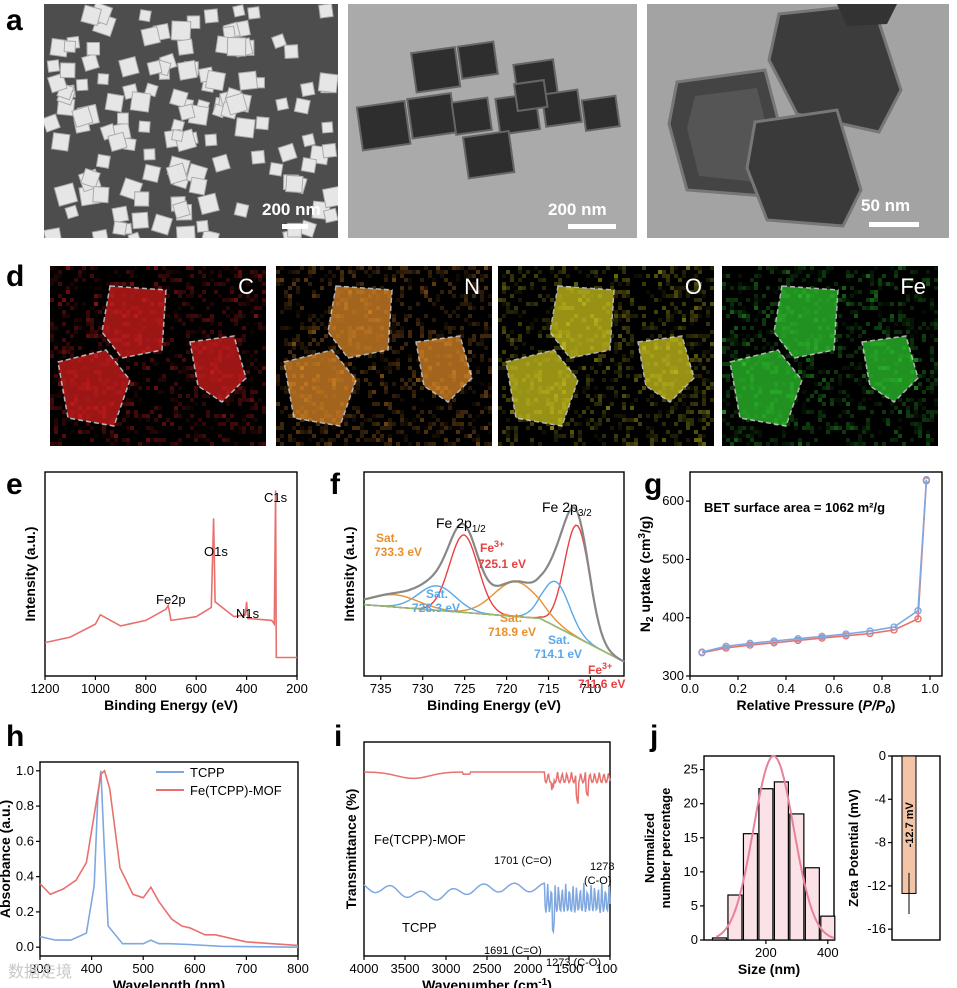 The image size is (957, 988). What do you see at coordinates (558, 654) in the screenshot?
I see `peak-annotation: 714.1 eV` at bounding box center [558, 654].